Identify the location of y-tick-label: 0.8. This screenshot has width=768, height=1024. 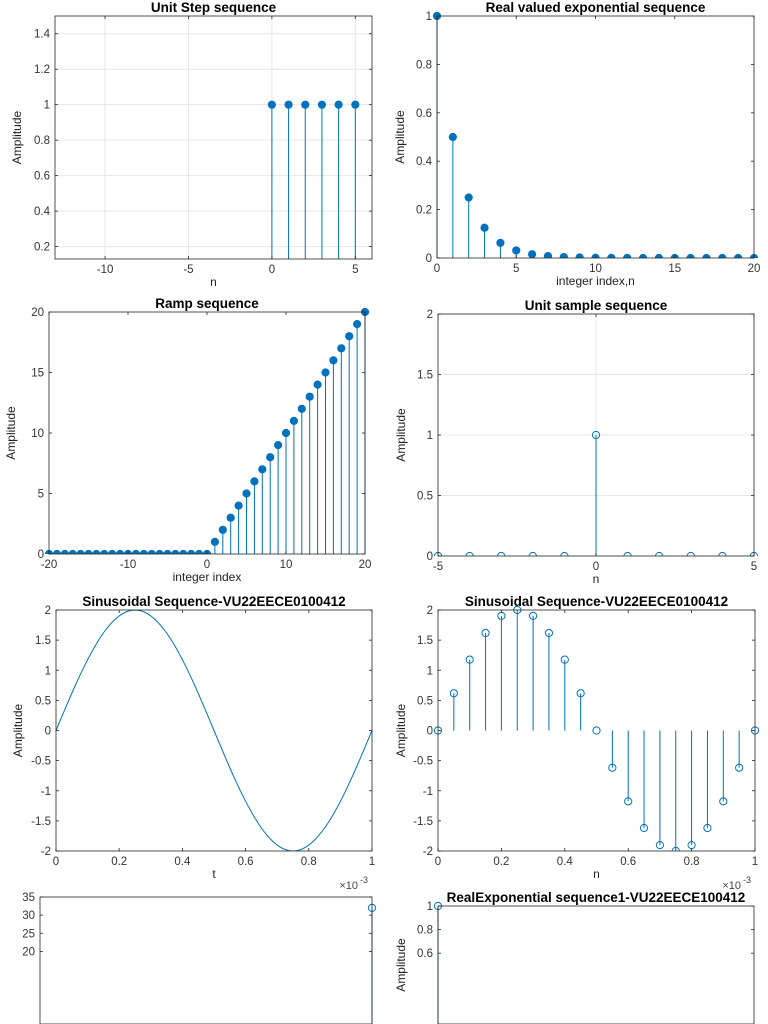
(42, 141).